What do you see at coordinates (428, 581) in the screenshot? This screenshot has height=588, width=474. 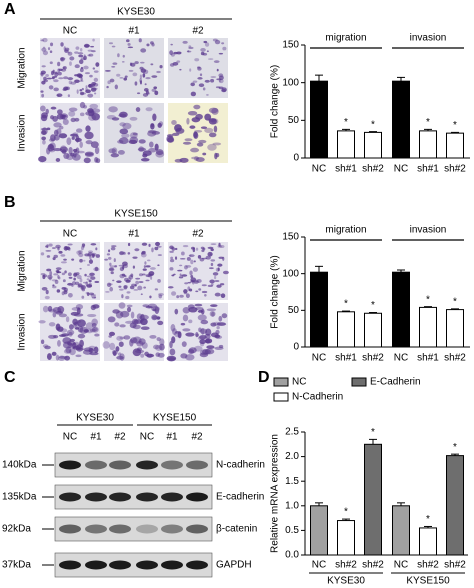 I see `group-label: KYSE150` at bounding box center [428, 581].